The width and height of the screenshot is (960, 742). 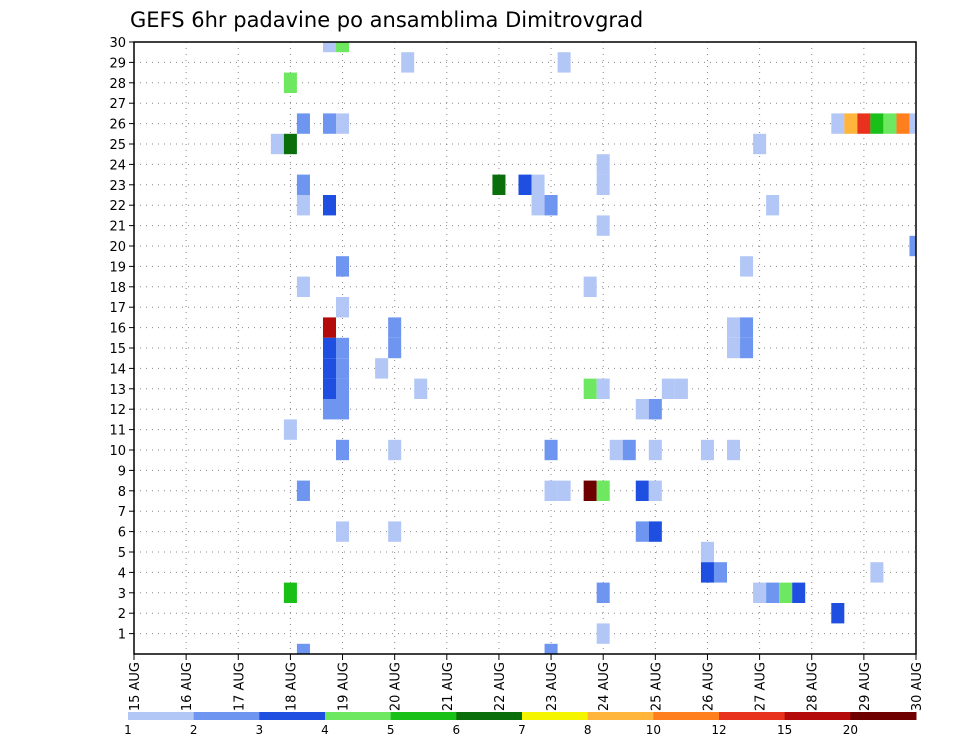 I want to click on colorbar-label: 4, so click(x=325, y=730).